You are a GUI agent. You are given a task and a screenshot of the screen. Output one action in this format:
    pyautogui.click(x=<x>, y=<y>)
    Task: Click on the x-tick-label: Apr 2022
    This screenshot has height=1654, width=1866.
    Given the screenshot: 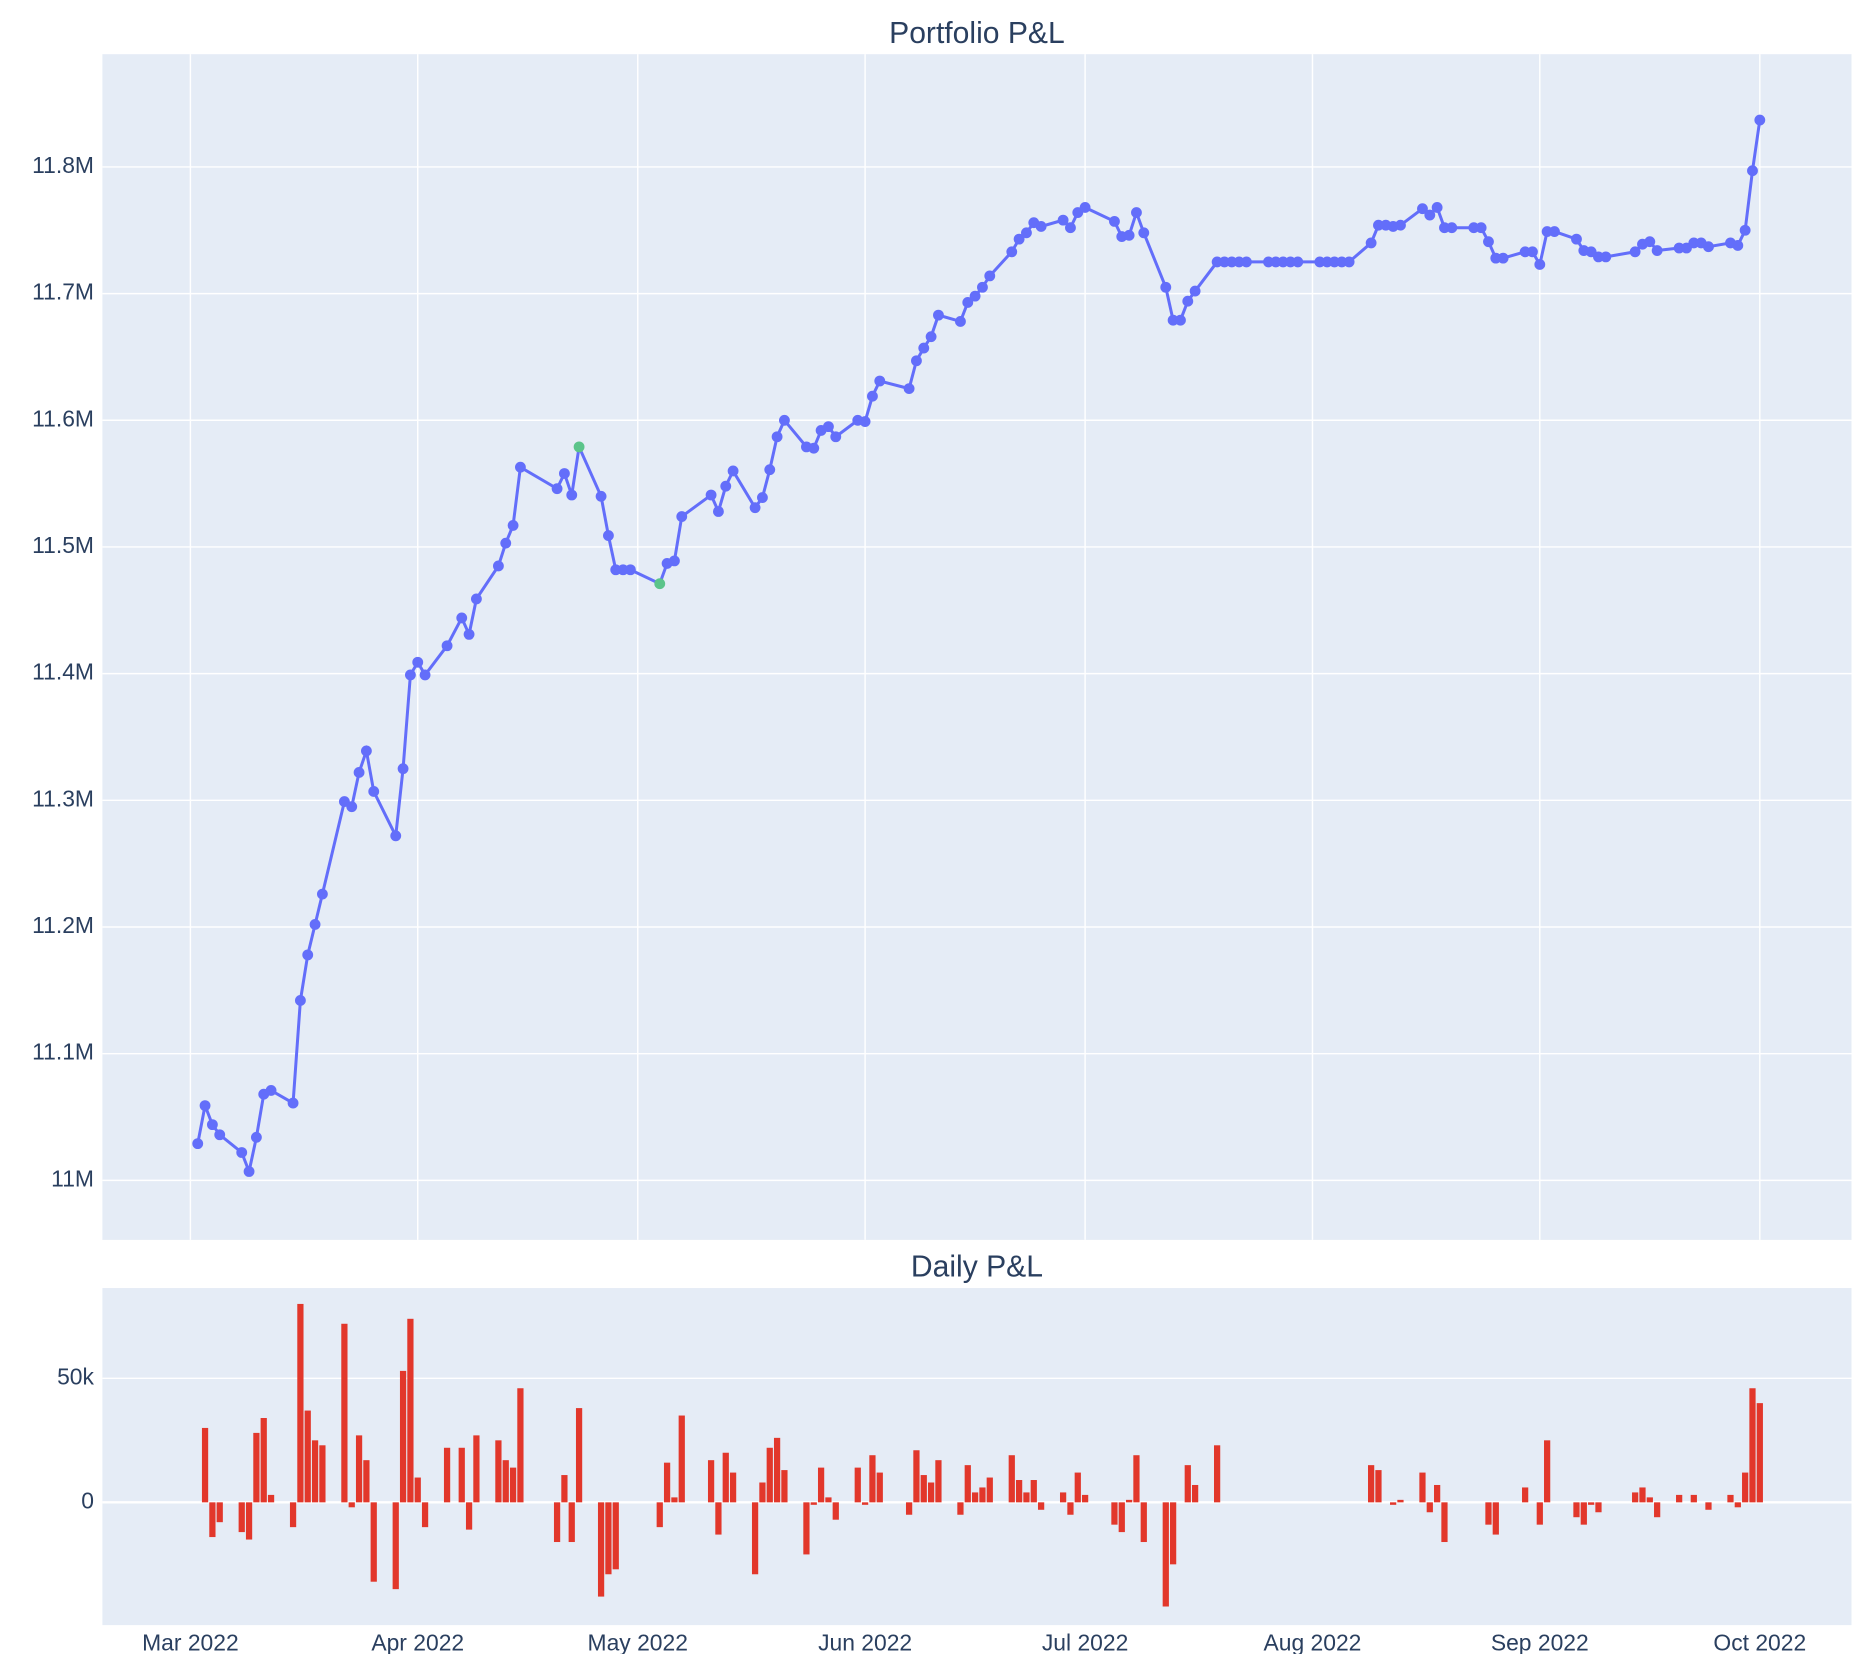 What is the action you would take?
    pyautogui.click(x=417, y=1641)
    